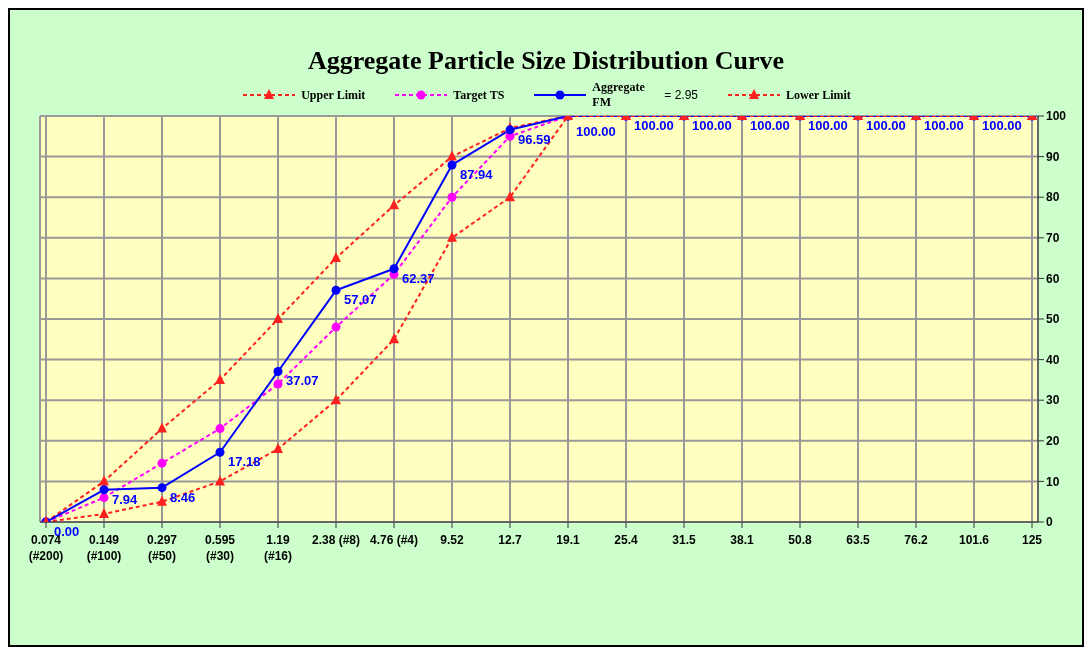 Image resolution: width=1092 pixels, height=655 pixels. I want to click on x-tick-label: 38.1, so click(742, 540).